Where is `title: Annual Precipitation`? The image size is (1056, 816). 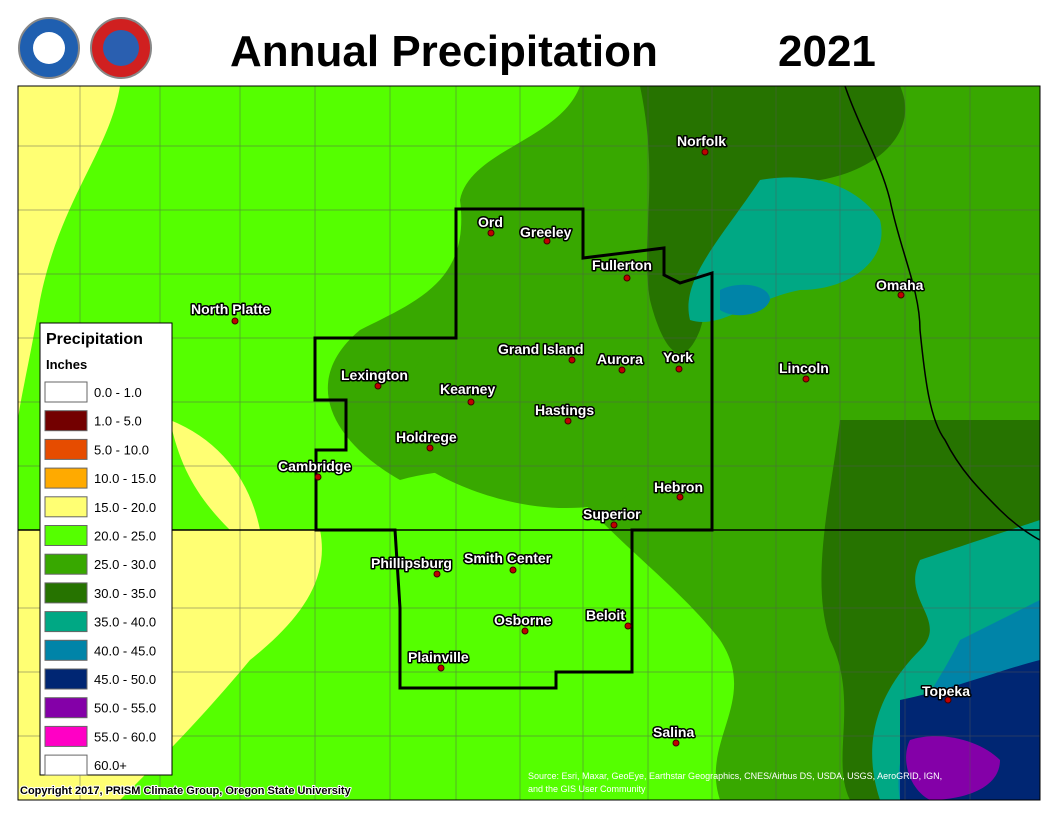
title: Annual Precipitation is located at coordinates (444, 51).